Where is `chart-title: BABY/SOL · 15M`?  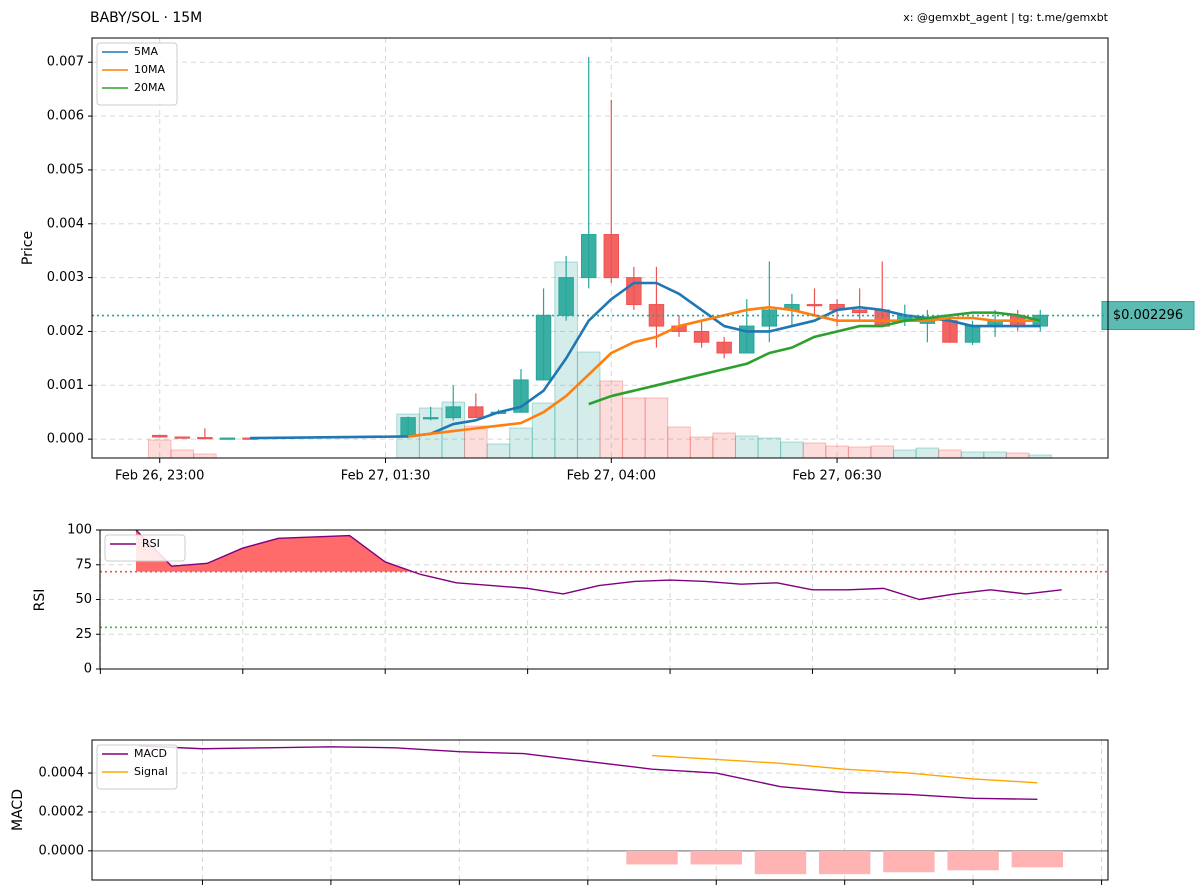
chart-title: BABY/SOL · 15M is located at coordinates (146, 18).